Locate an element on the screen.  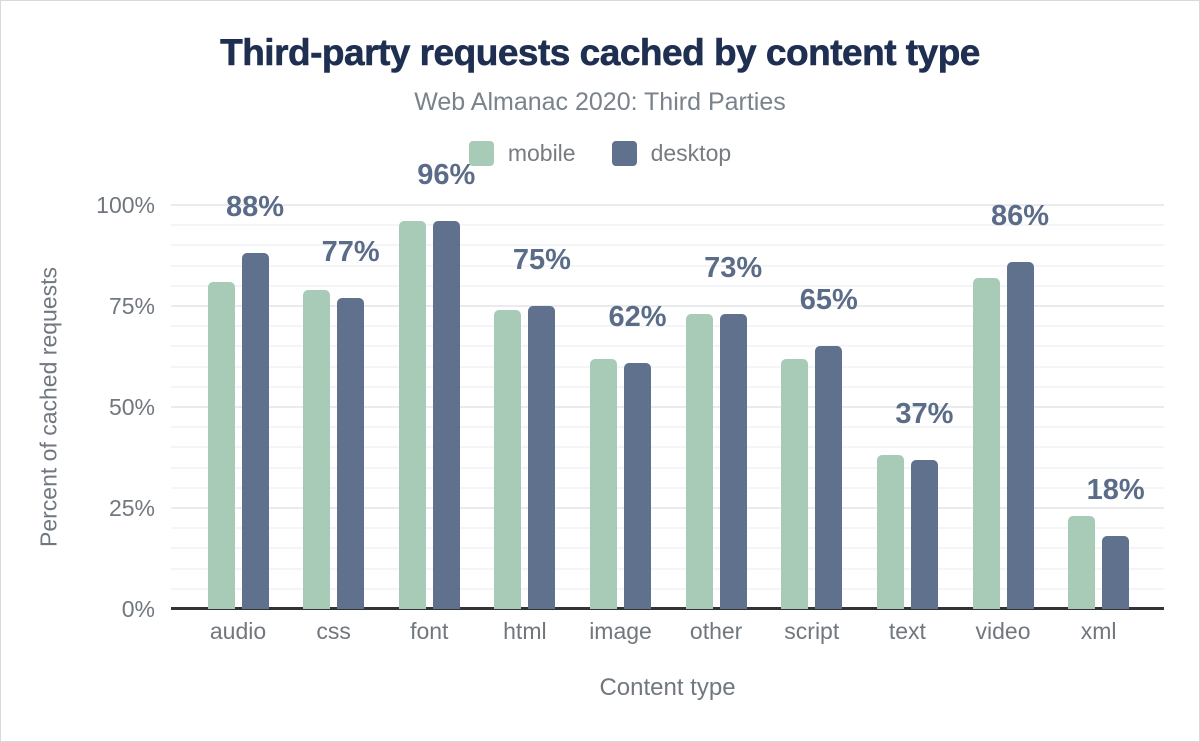
legend: mobile desktop is located at coordinates (600, 153).